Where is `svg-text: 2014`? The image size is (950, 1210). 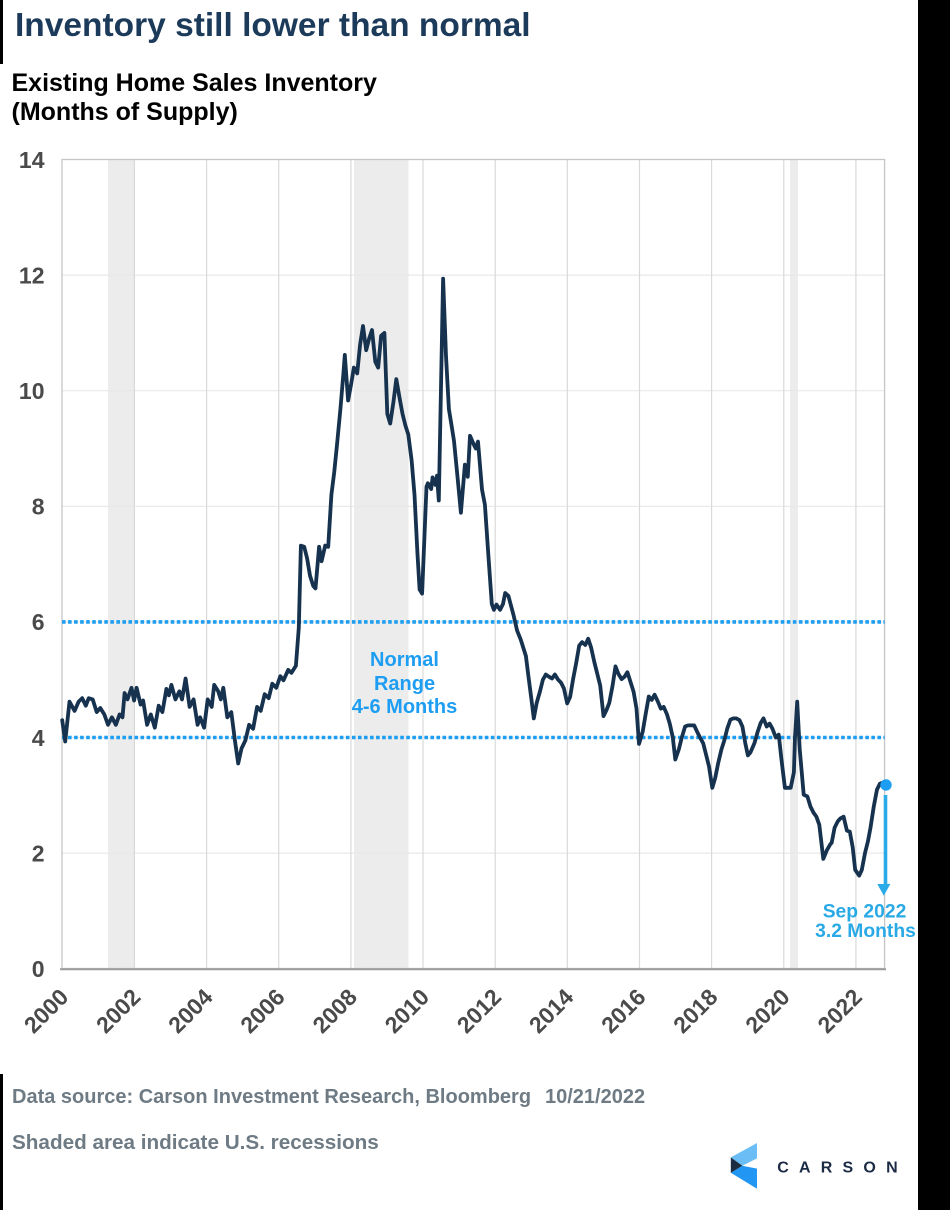
svg-text: 2014 is located at coordinates (551, 1011).